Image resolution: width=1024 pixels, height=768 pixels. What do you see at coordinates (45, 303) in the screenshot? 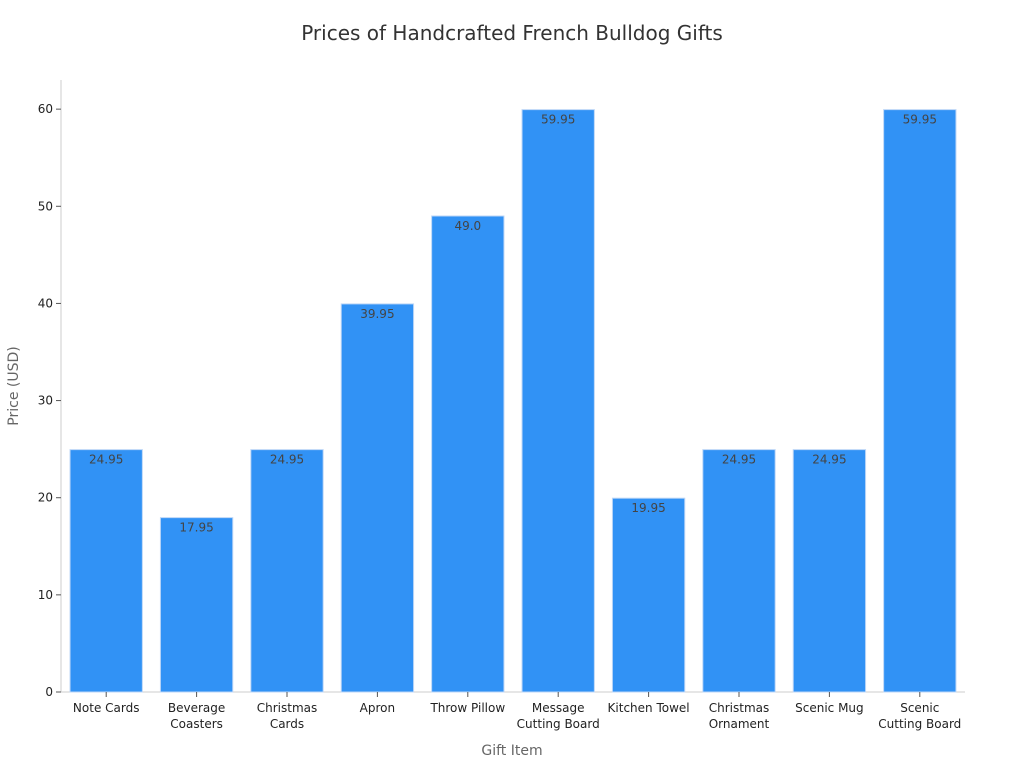
I see `y-tick-label: 40` at bounding box center [45, 303].